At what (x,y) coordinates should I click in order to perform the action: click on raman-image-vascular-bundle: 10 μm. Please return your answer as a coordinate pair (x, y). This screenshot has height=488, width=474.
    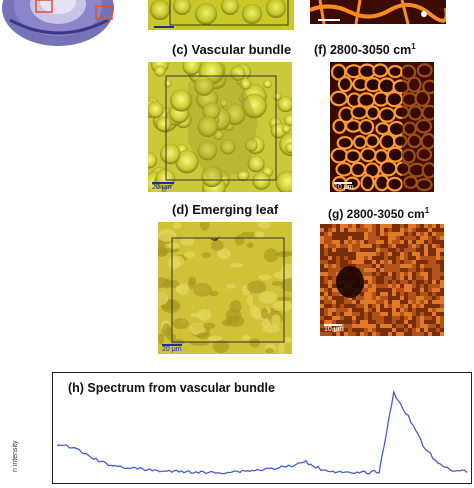
    Looking at the image, I should click on (382, 127).